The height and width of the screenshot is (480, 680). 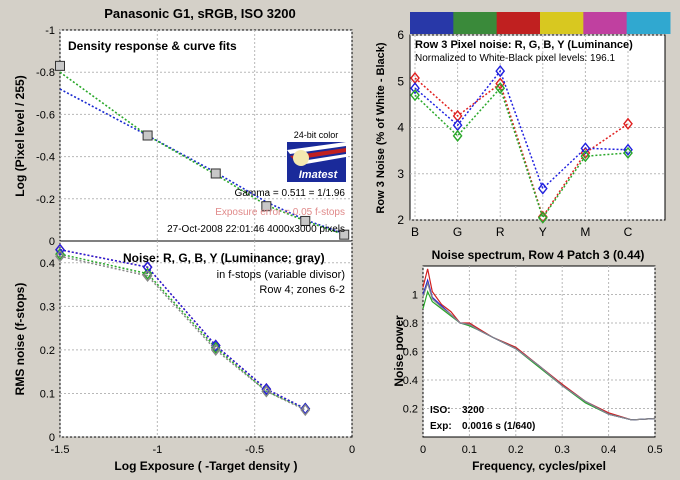 What do you see at coordinates (52, 438) in the screenshot?
I see `rms-y-tick-label: 0` at bounding box center [52, 438].